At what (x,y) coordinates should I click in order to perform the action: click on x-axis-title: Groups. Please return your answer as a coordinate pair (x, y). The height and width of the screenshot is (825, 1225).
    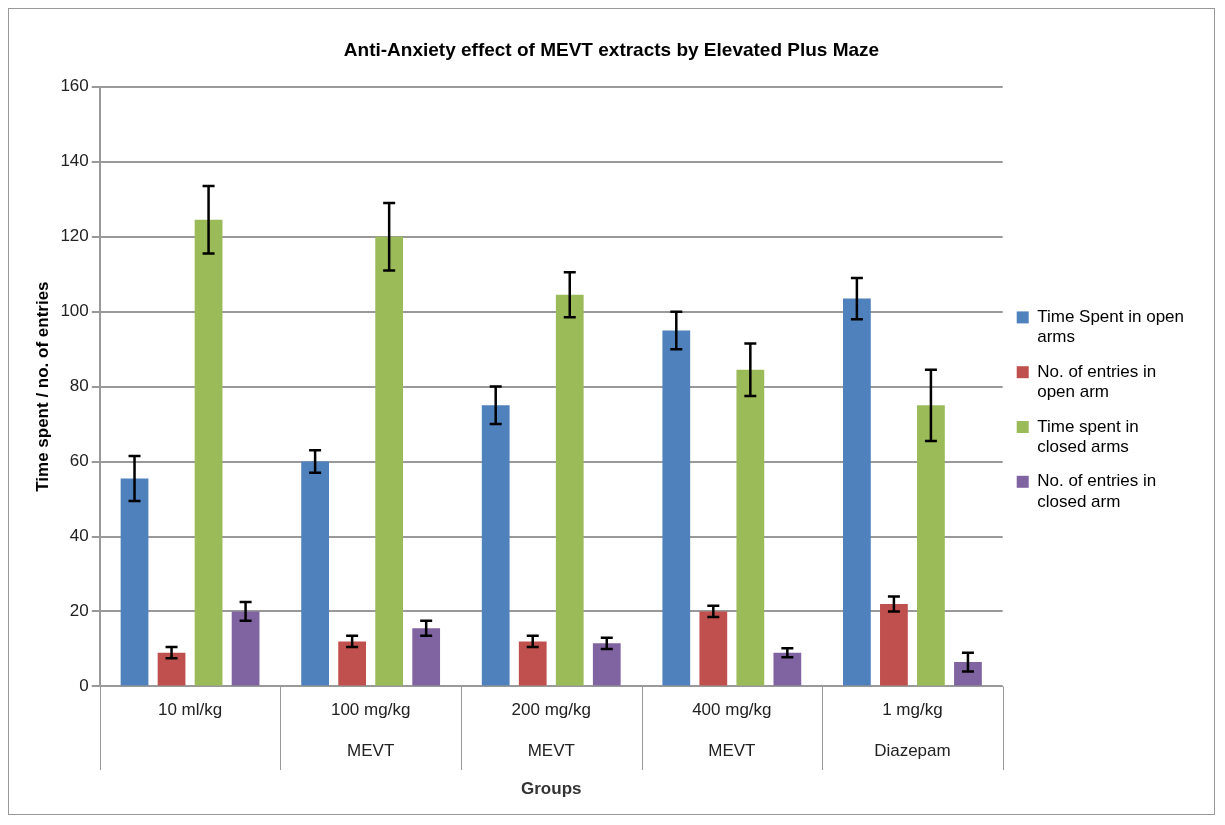
    Looking at the image, I should click on (551, 789).